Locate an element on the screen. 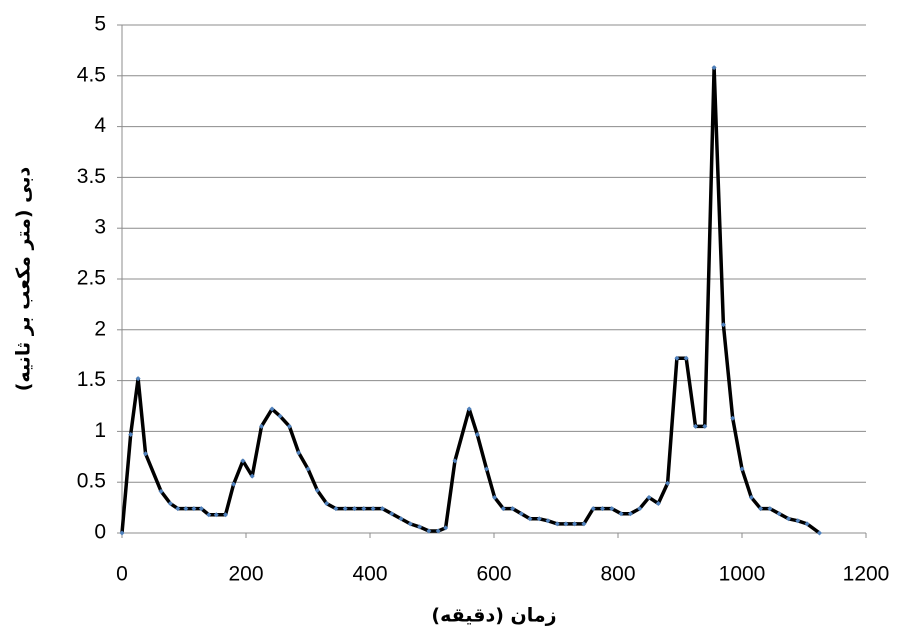 The height and width of the screenshot is (633, 911). y-tick-label: 1.5 is located at coordinates (91, 379).